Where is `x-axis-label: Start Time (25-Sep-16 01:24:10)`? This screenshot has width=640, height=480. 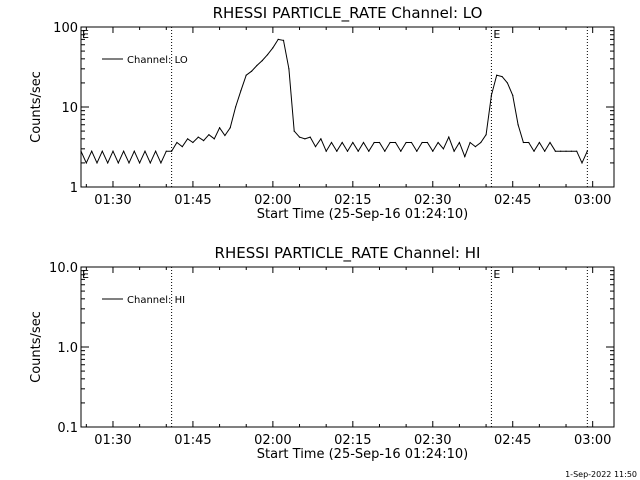
x-axis-label: Start Time (25-Sep-16 01:24:10) is located at coordinates (362, 214).